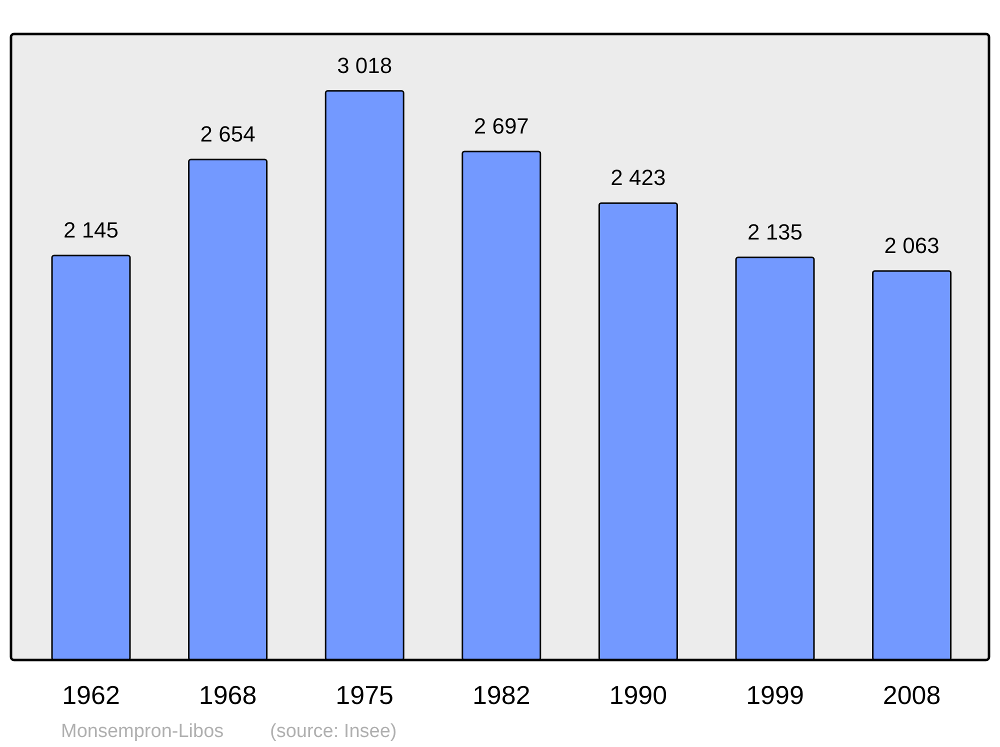  Describe the element at coordinates (228, 134) in the screenshot. I see `data-label: 2 654` at that location.